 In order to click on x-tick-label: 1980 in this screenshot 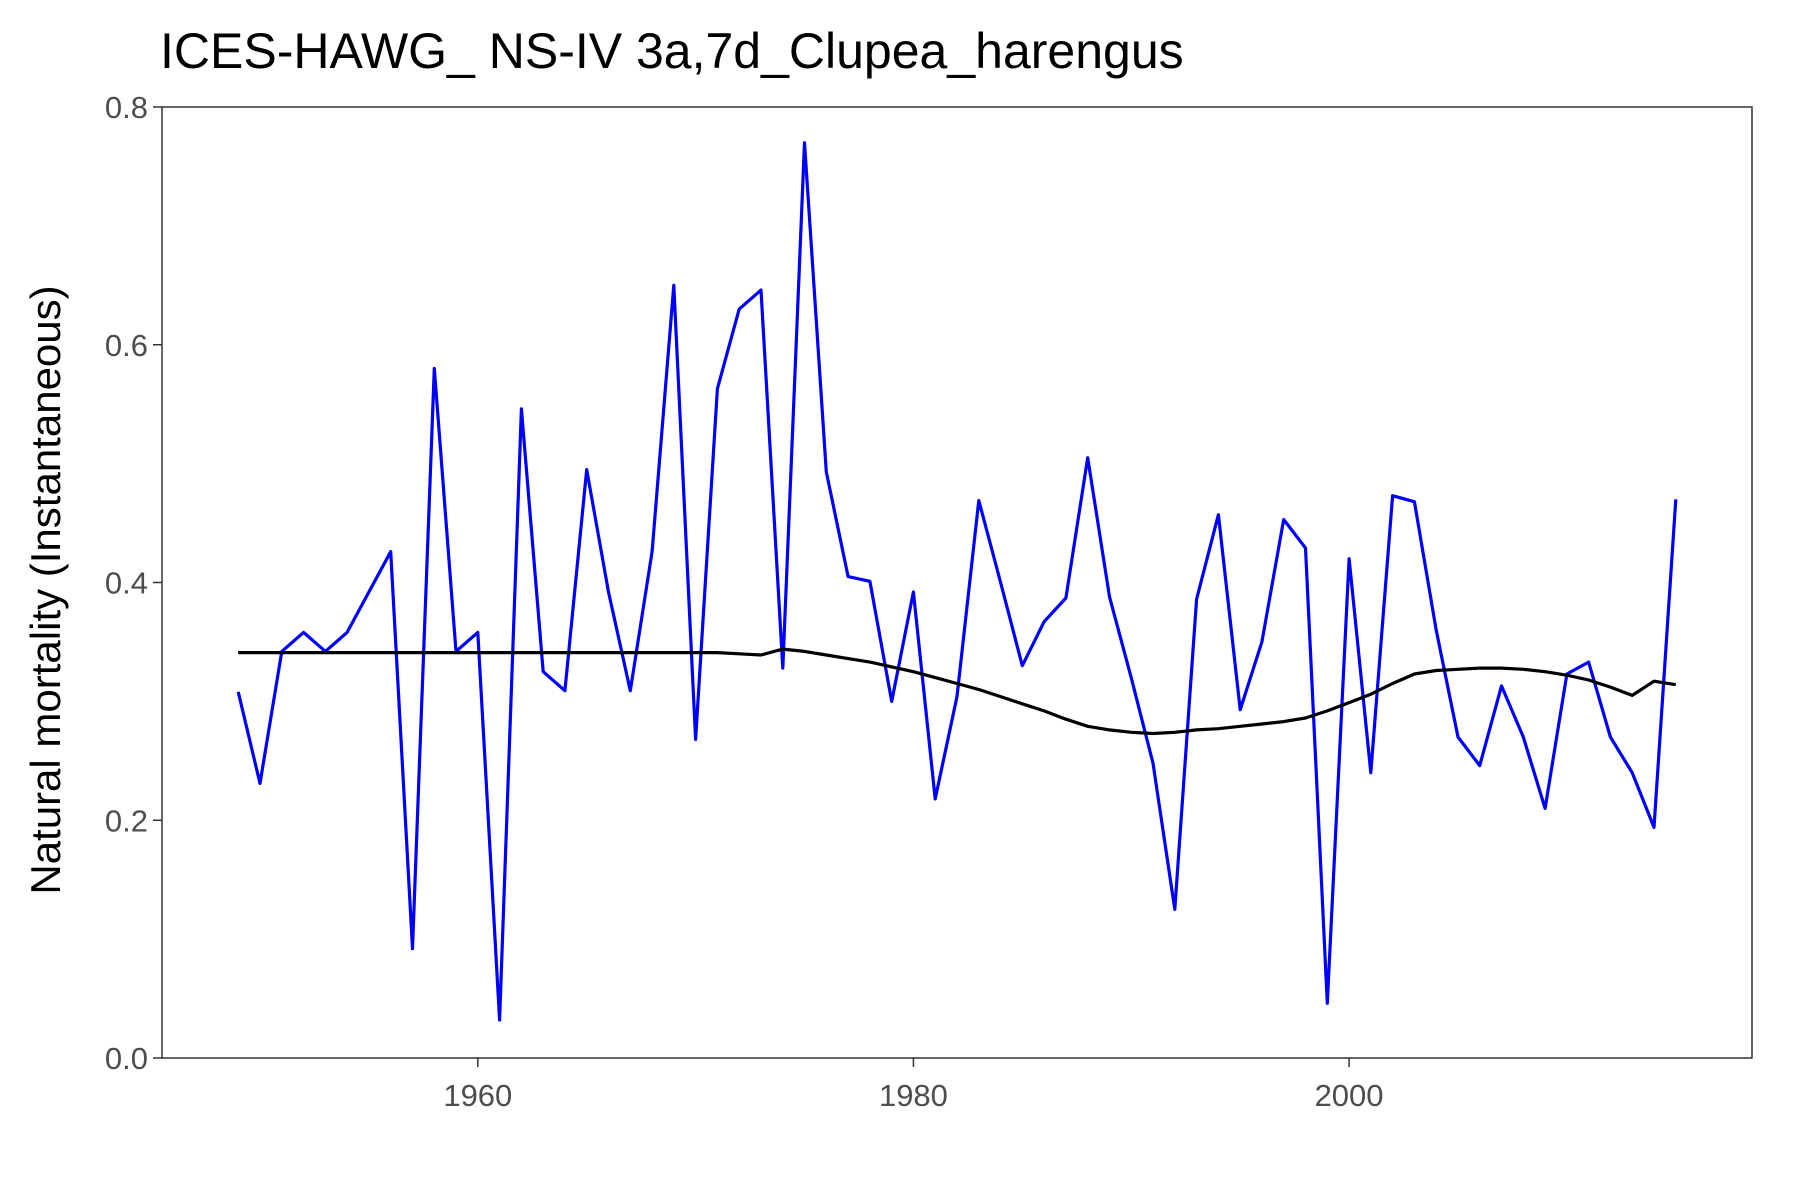, I will do `click(913, 1095)`.